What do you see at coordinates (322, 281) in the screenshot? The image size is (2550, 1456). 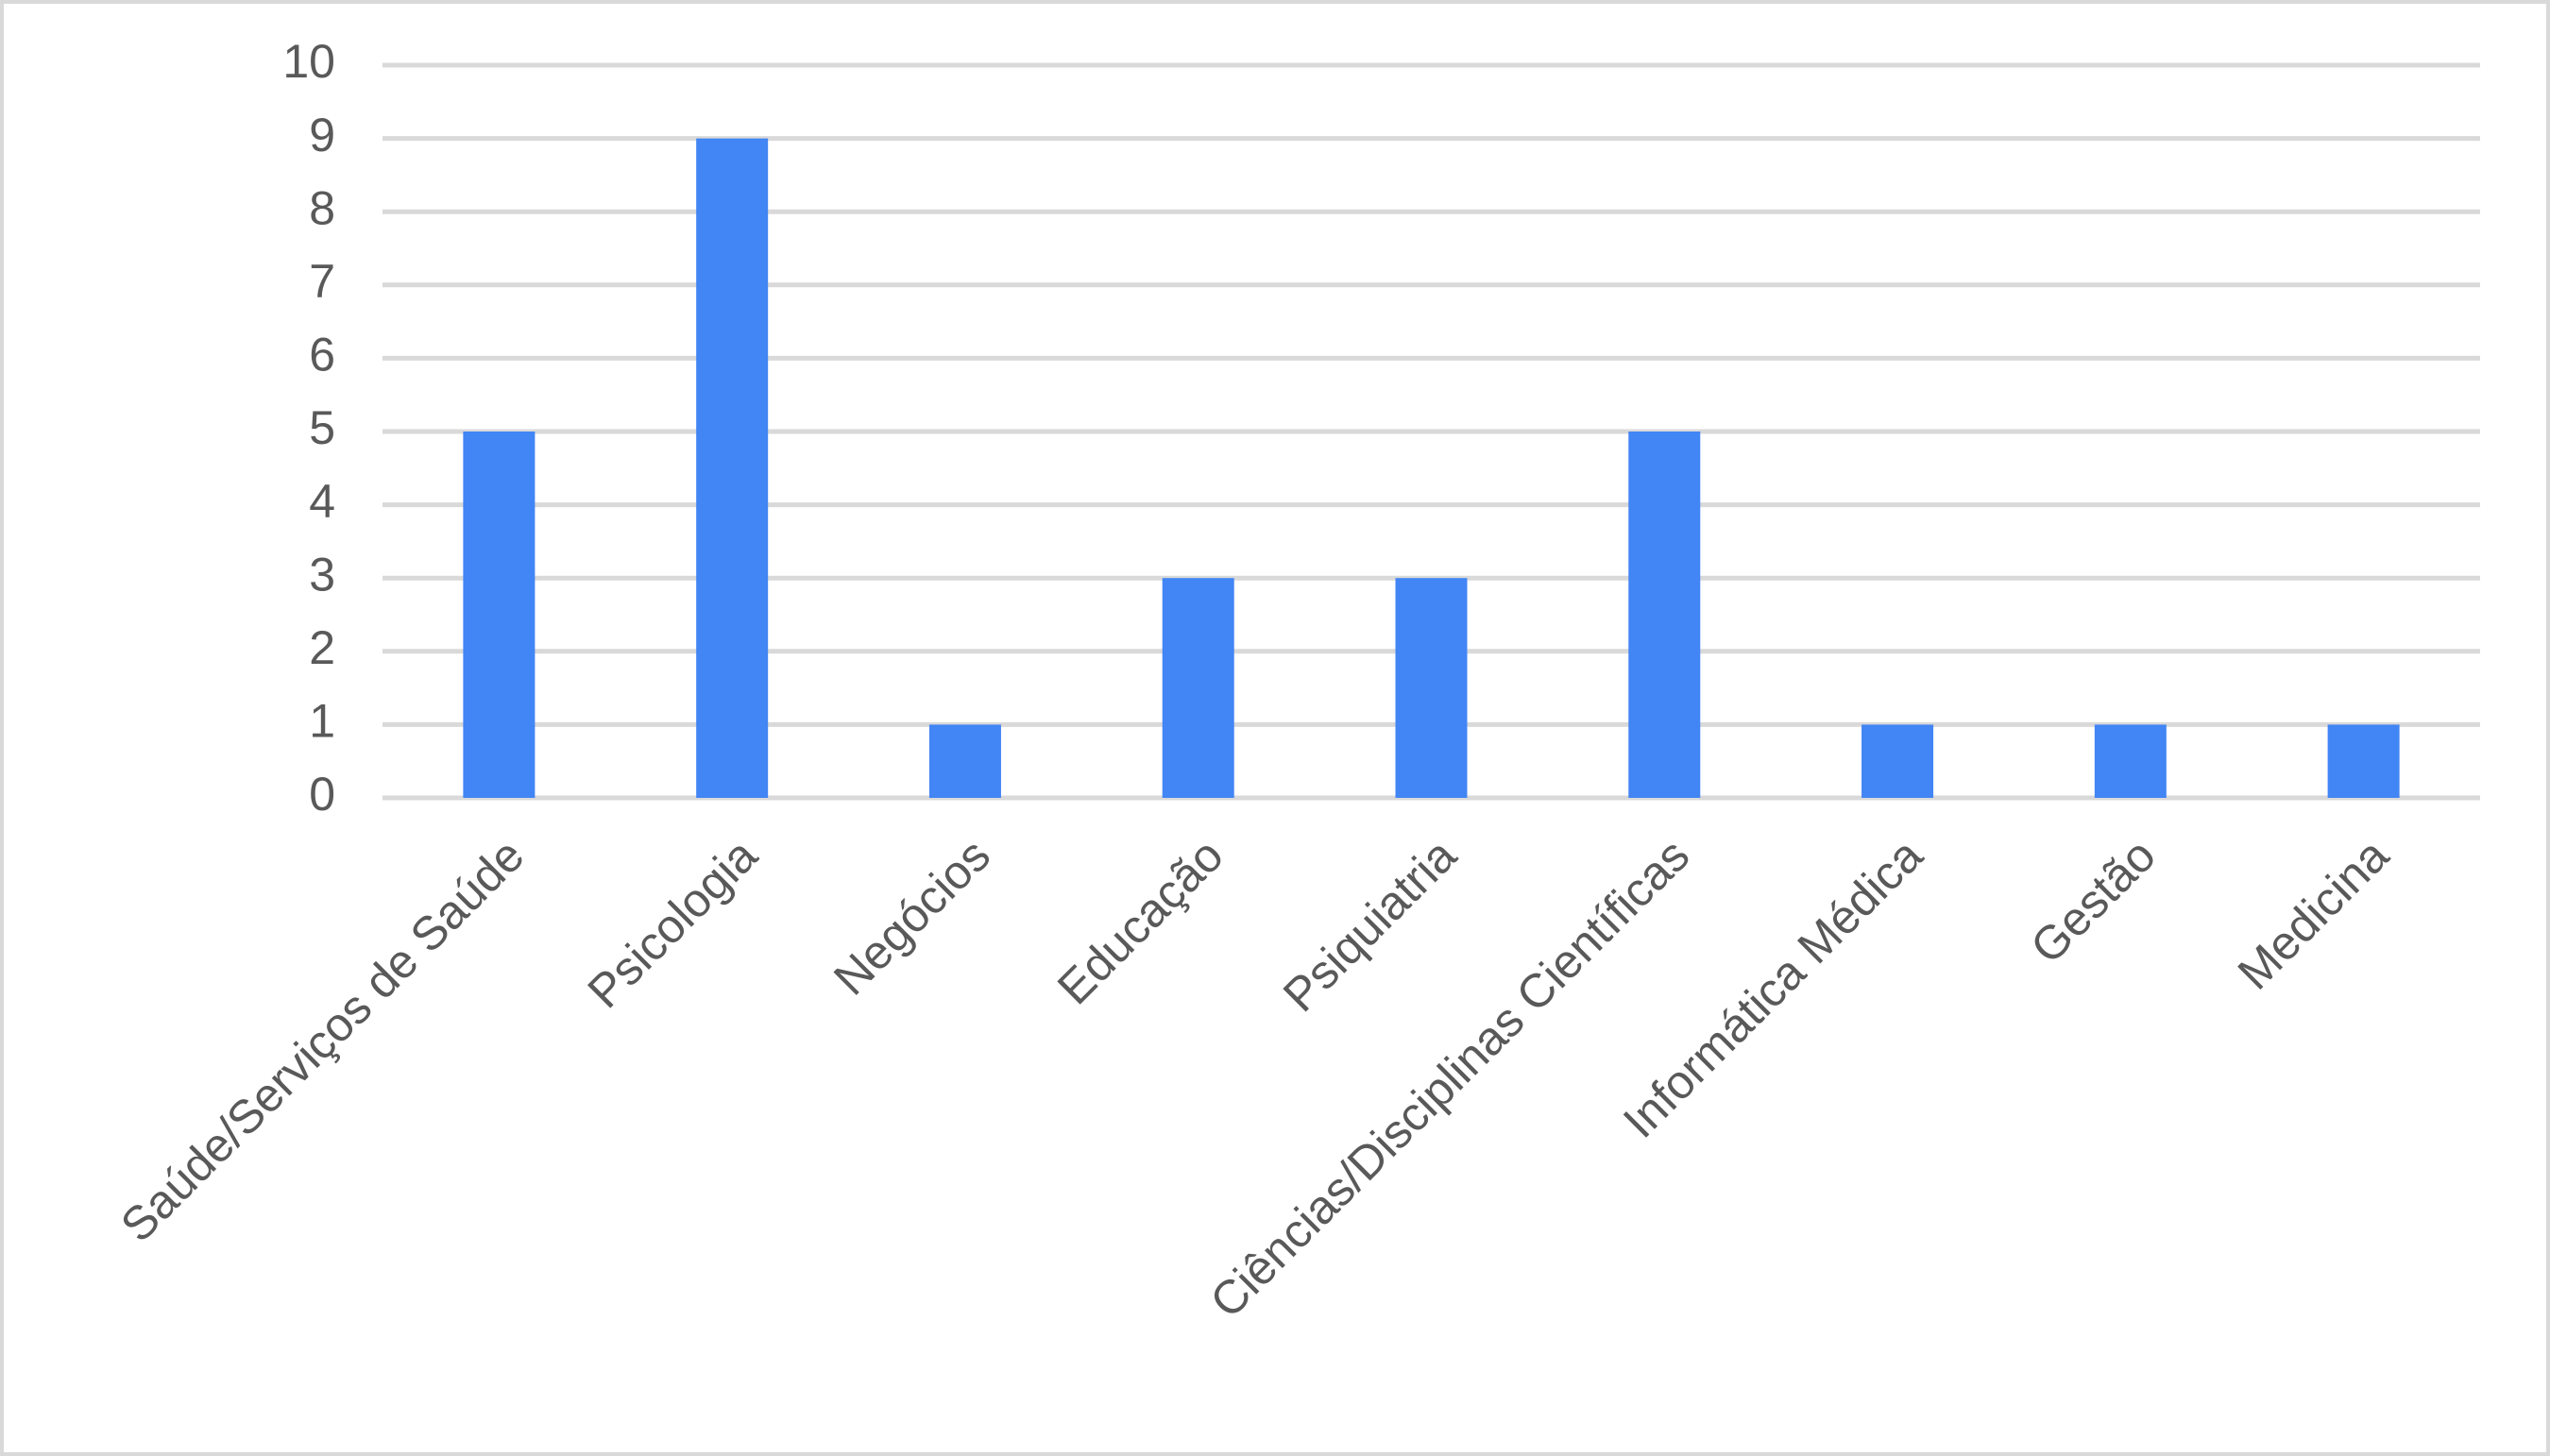 I see `y-tick-label: 7` at bounding box center [322, 281].